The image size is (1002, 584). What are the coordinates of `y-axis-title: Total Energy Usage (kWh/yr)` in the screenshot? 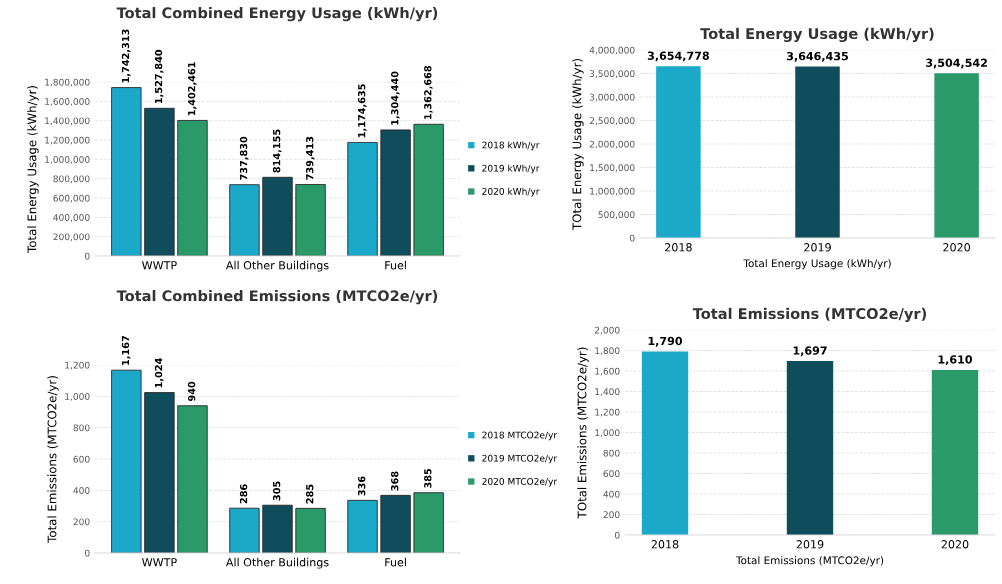 It's located at (33, 170).